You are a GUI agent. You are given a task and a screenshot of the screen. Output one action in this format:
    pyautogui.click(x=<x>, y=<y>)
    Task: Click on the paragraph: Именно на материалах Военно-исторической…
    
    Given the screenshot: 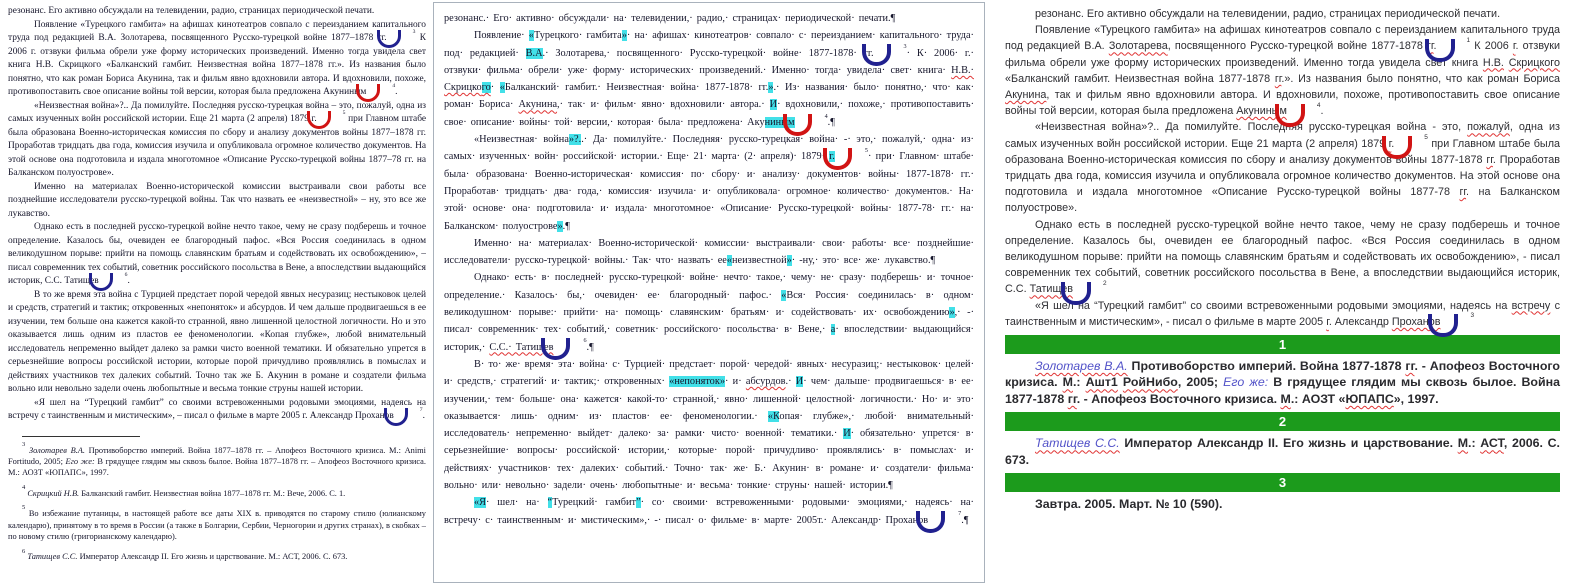 What is the action you would take?
    pyautogui.click(x=217, y=200)
    